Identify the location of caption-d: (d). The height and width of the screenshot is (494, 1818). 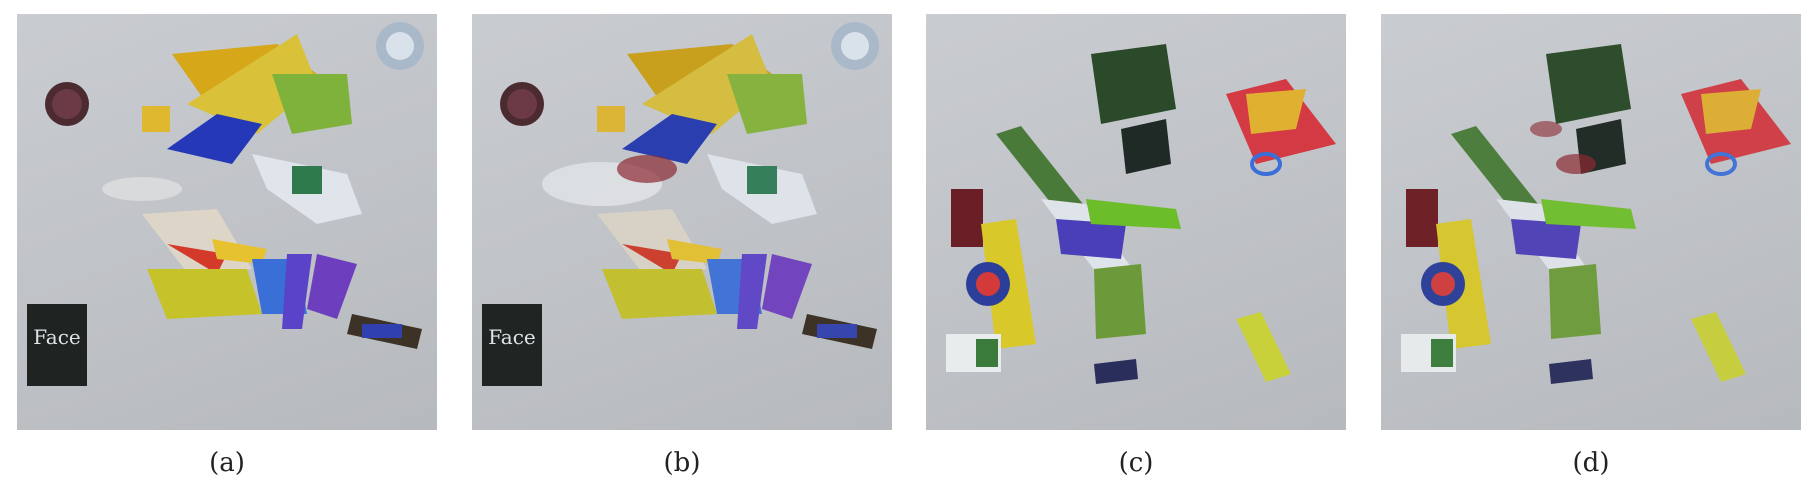
(1591, 463).